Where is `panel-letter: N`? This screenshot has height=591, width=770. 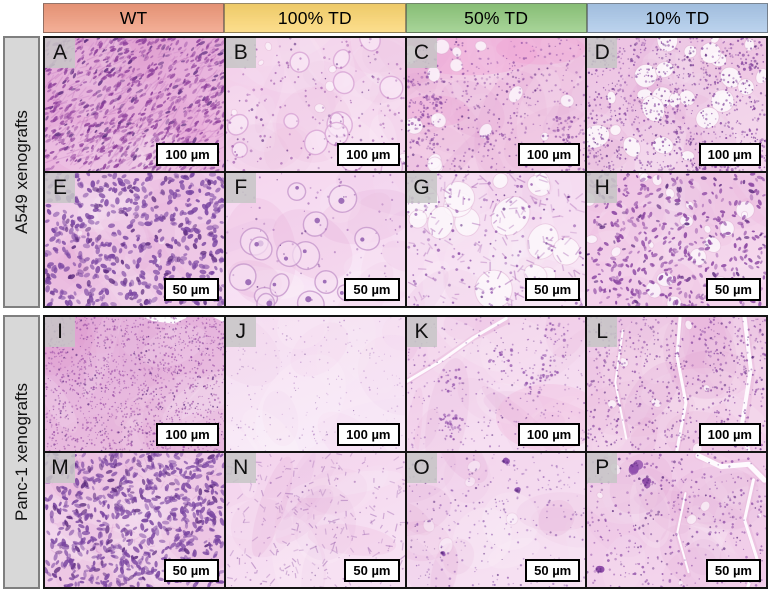
panel-letter: N is located at coordinates (240, 468).